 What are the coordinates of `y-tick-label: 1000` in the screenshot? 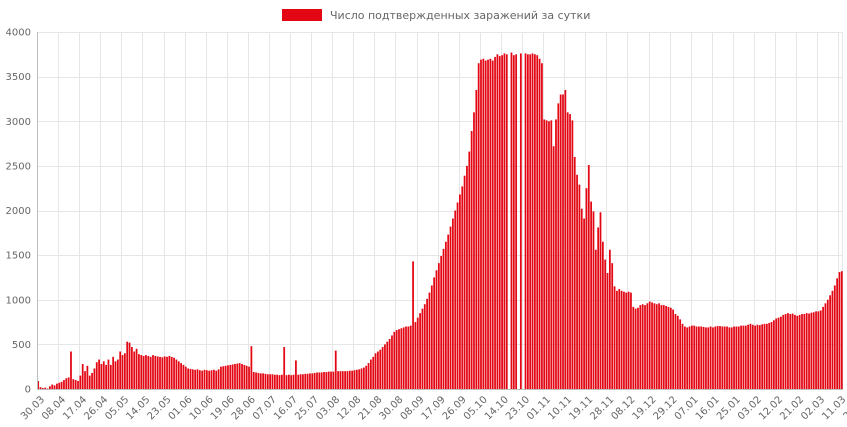 It's located at (18, 300).